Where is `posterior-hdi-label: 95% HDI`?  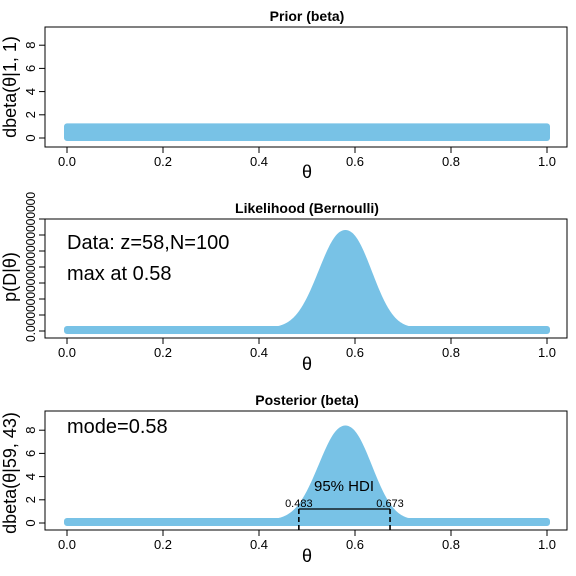 posterior-hdi-label: 95% HDI is located at coordinates (344, 486).